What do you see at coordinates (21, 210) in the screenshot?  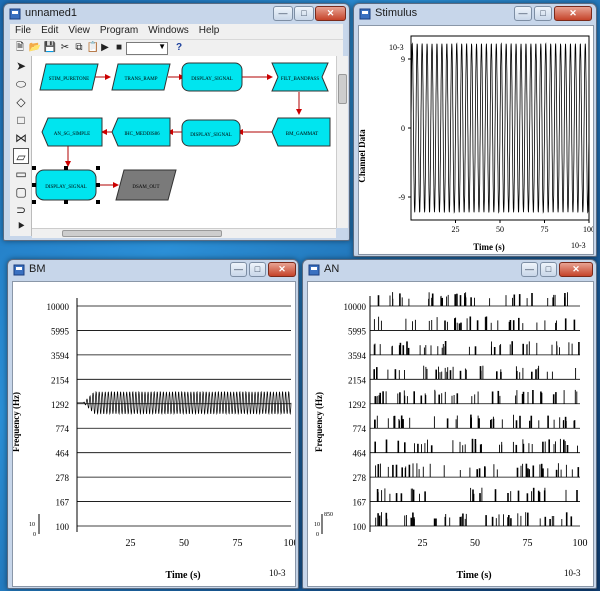 I see `delay-shape-icon: ⊃` at bounding box center [21, 210].